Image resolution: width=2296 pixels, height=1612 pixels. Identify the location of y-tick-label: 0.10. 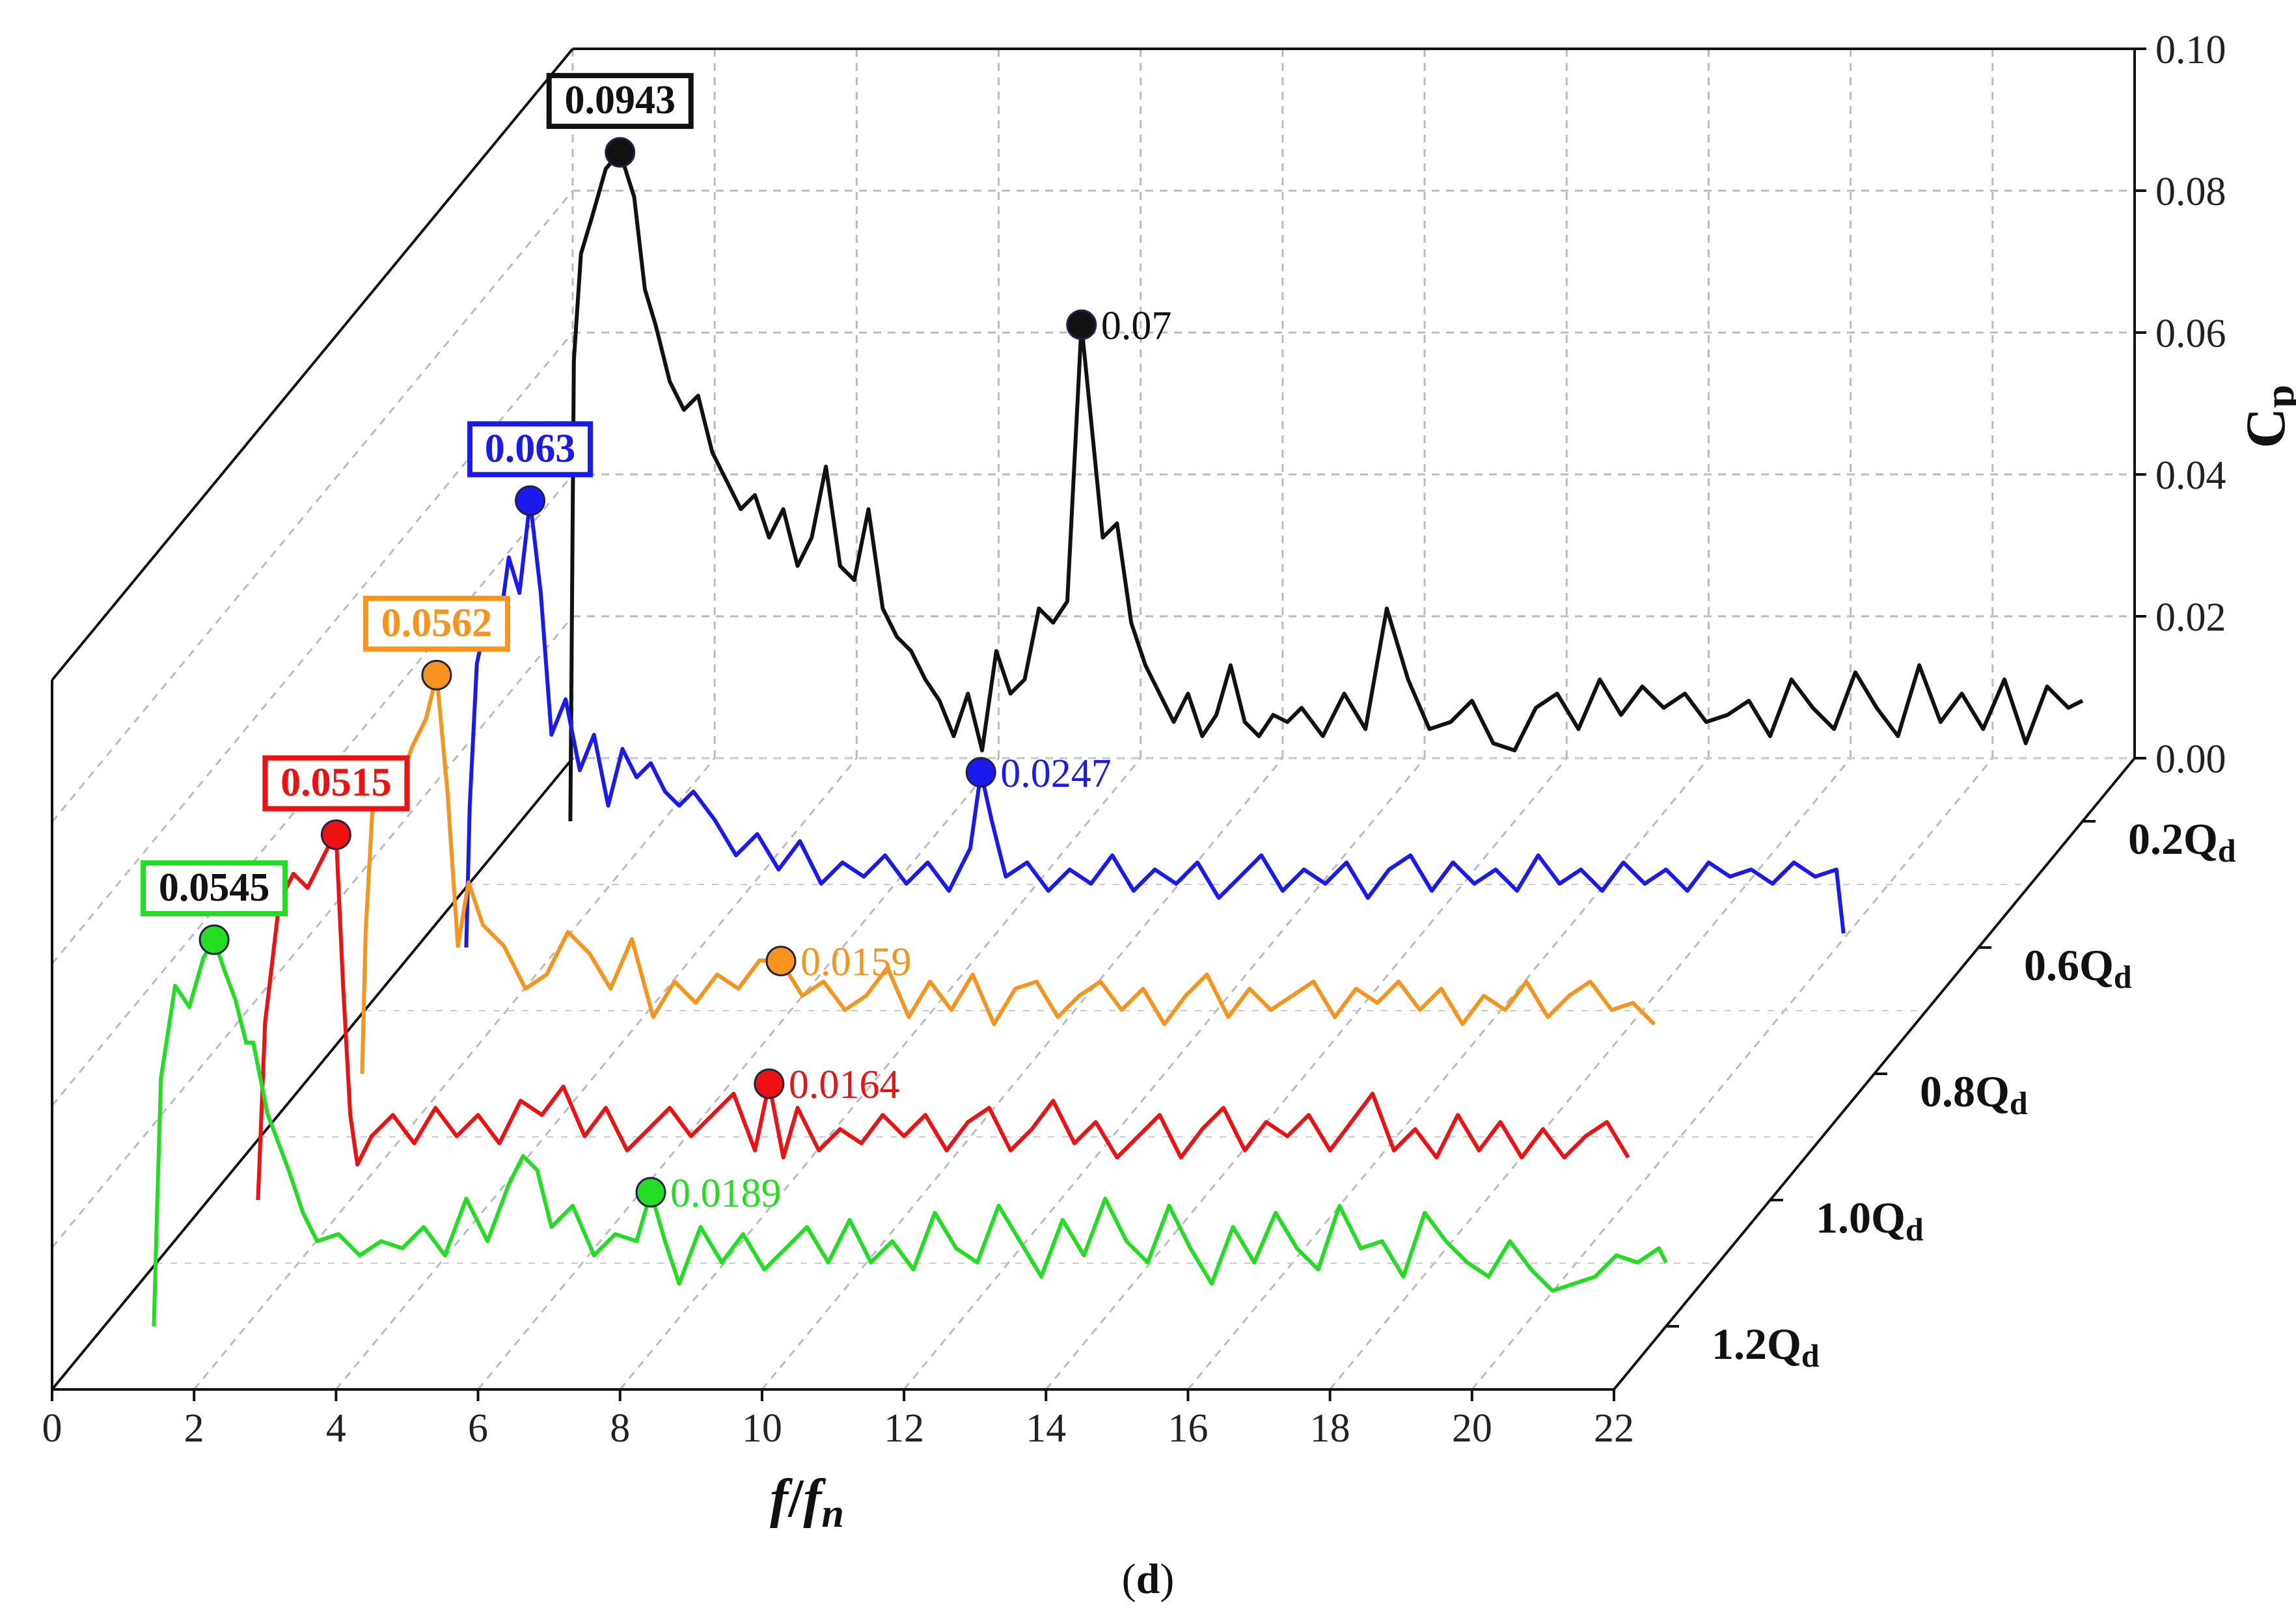
(2190, 50).